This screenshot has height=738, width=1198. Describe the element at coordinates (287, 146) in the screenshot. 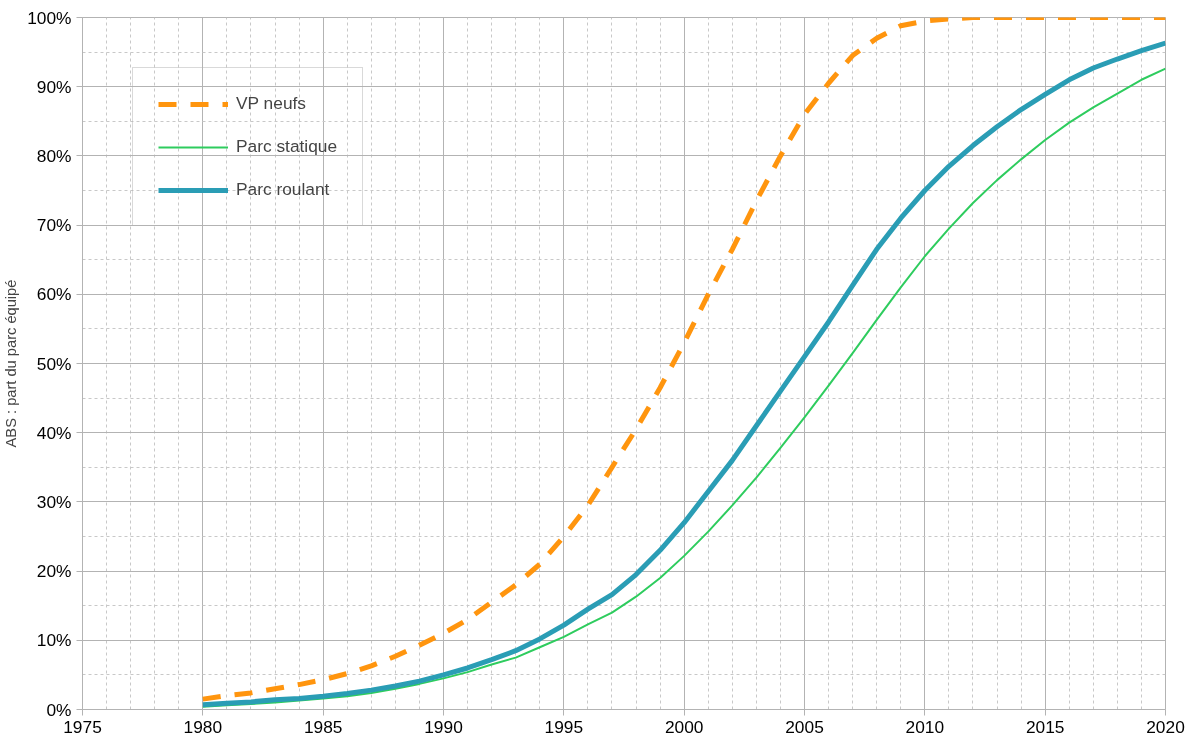

I see `legend-label: Parc statique` at that location.